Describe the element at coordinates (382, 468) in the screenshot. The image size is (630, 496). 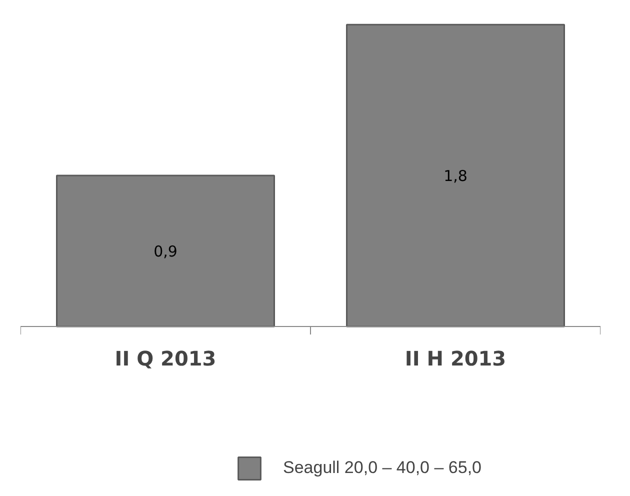
I see `legend-label: Seagull 20,0 – 40,0 – 65,0` at that location.